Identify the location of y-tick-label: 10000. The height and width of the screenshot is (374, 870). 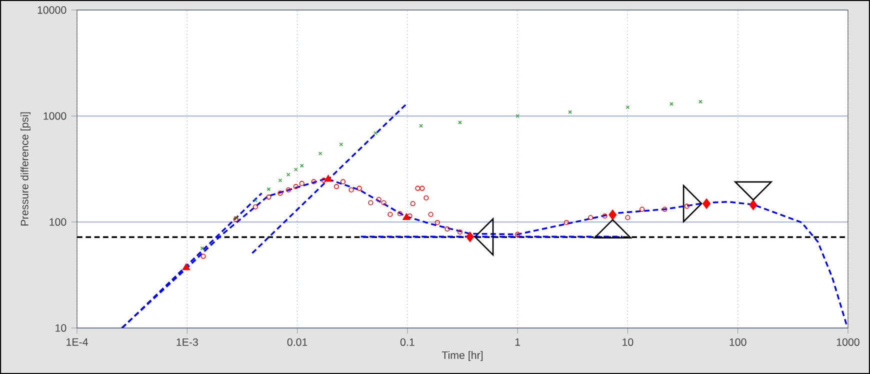
(52, 10).